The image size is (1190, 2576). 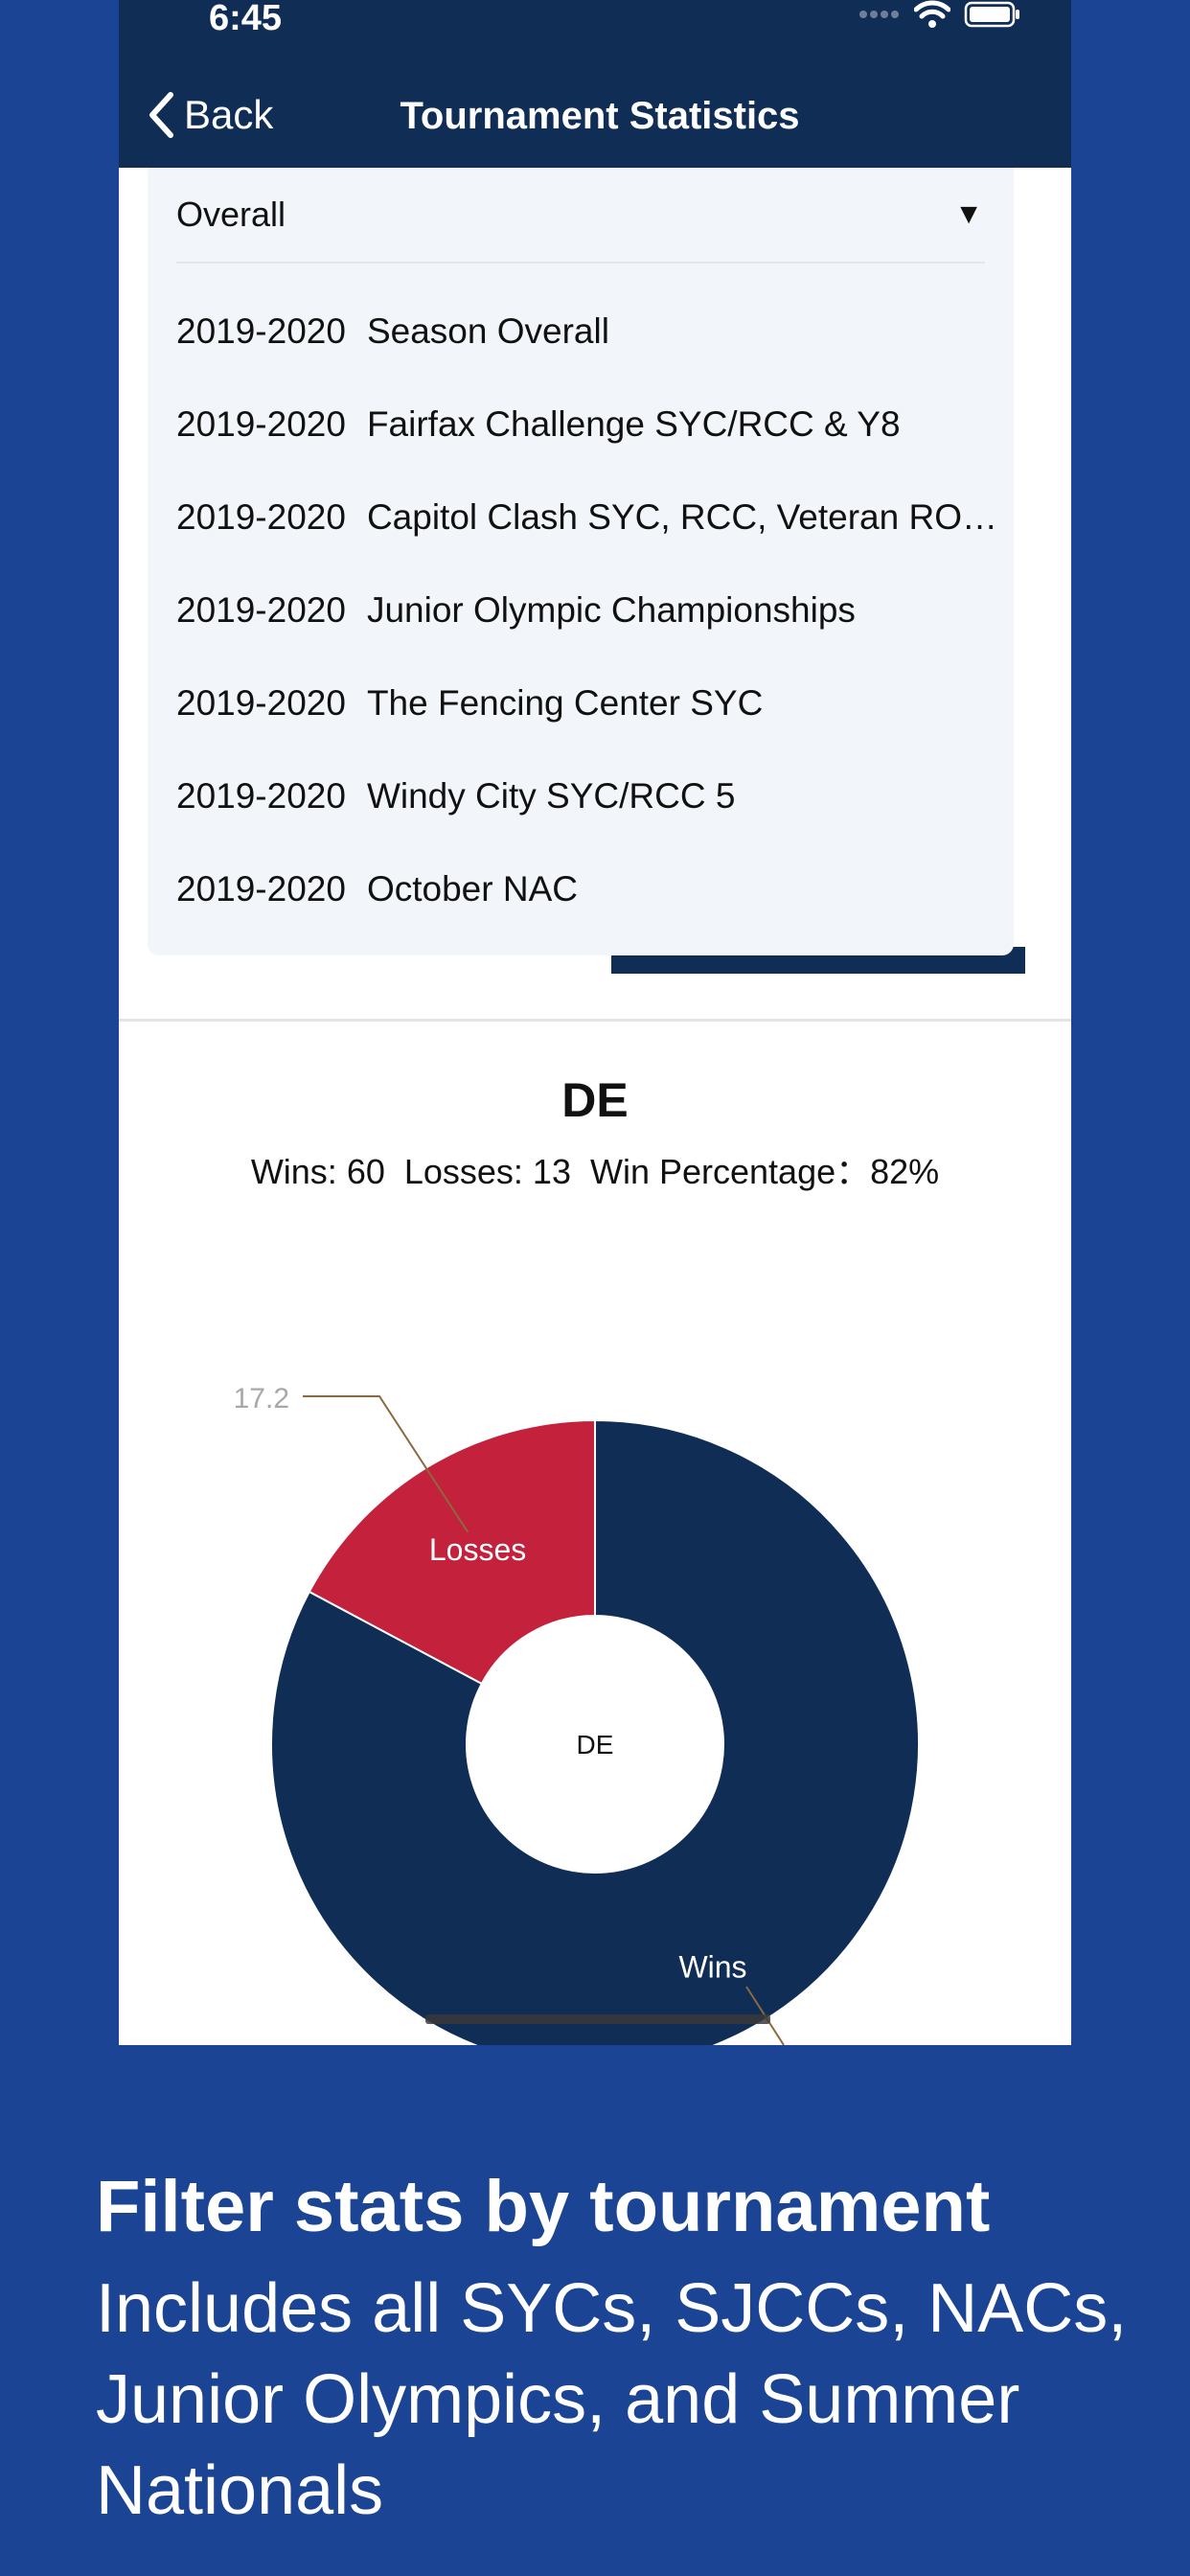 What do you see at coordinates (932, 14) in the screenshot?
I see `wifi-icon` at bounding box center [932, 14].